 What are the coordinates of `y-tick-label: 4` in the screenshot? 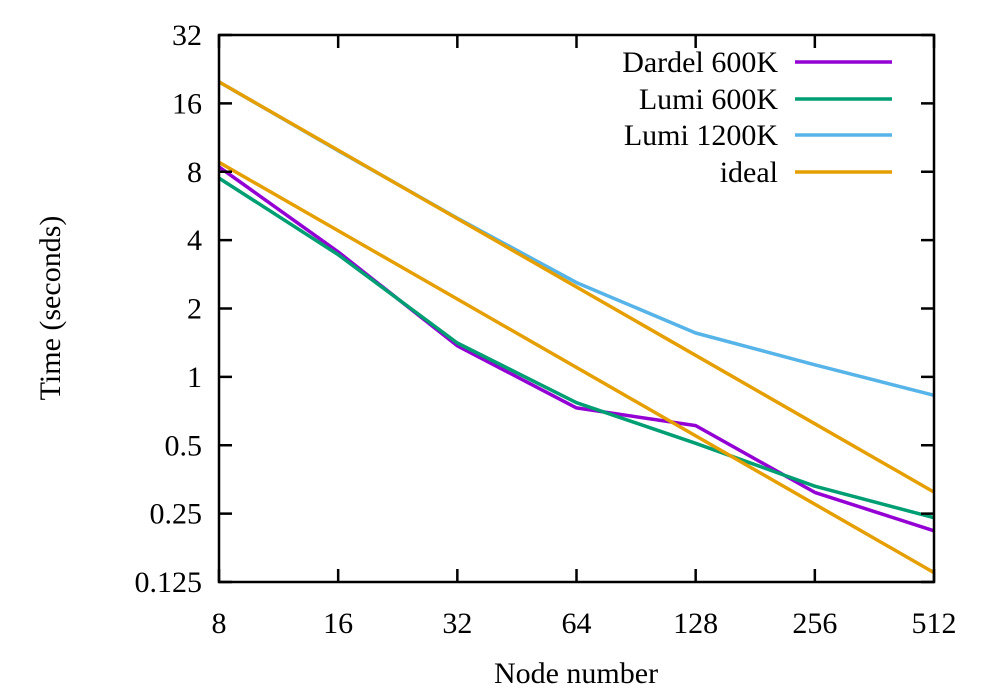 It's located at (194, 240).